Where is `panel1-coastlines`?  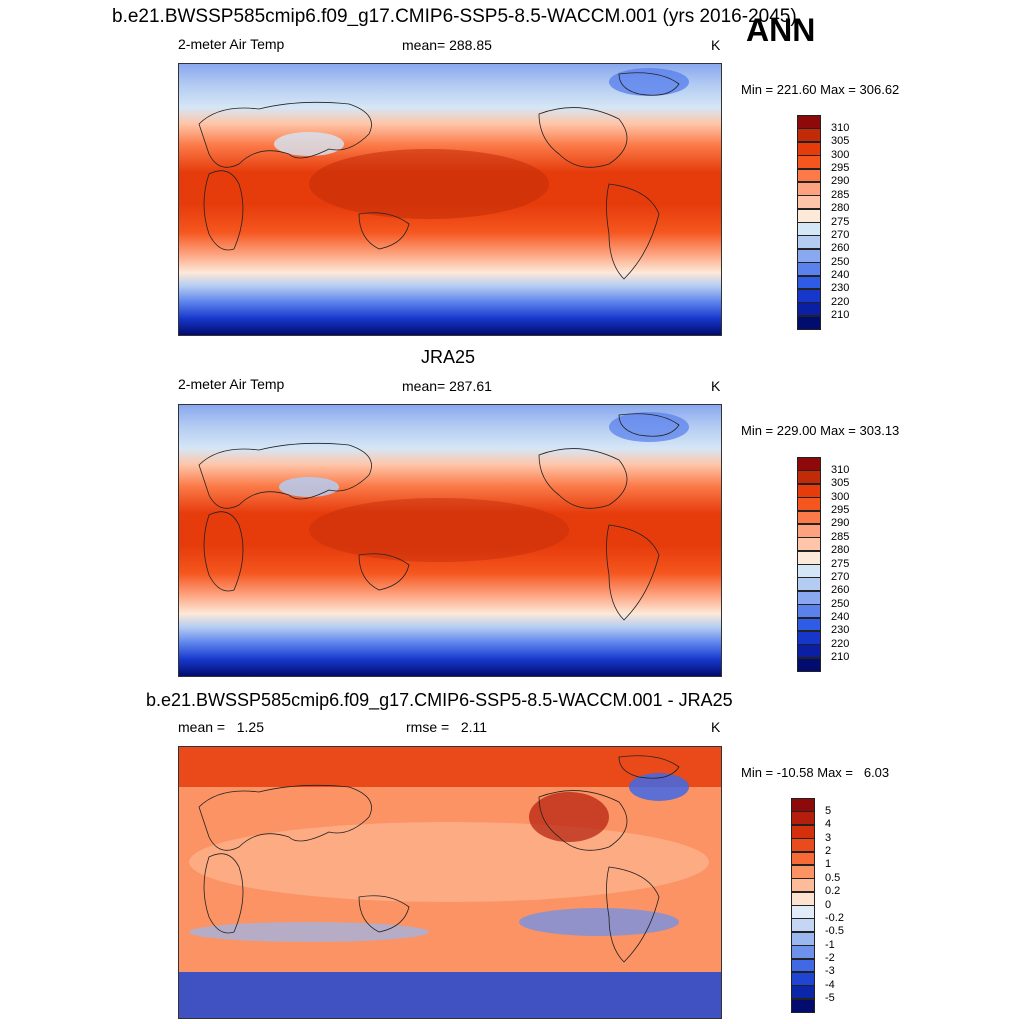 panel1-coastlines is located at coordinates (439, 176).